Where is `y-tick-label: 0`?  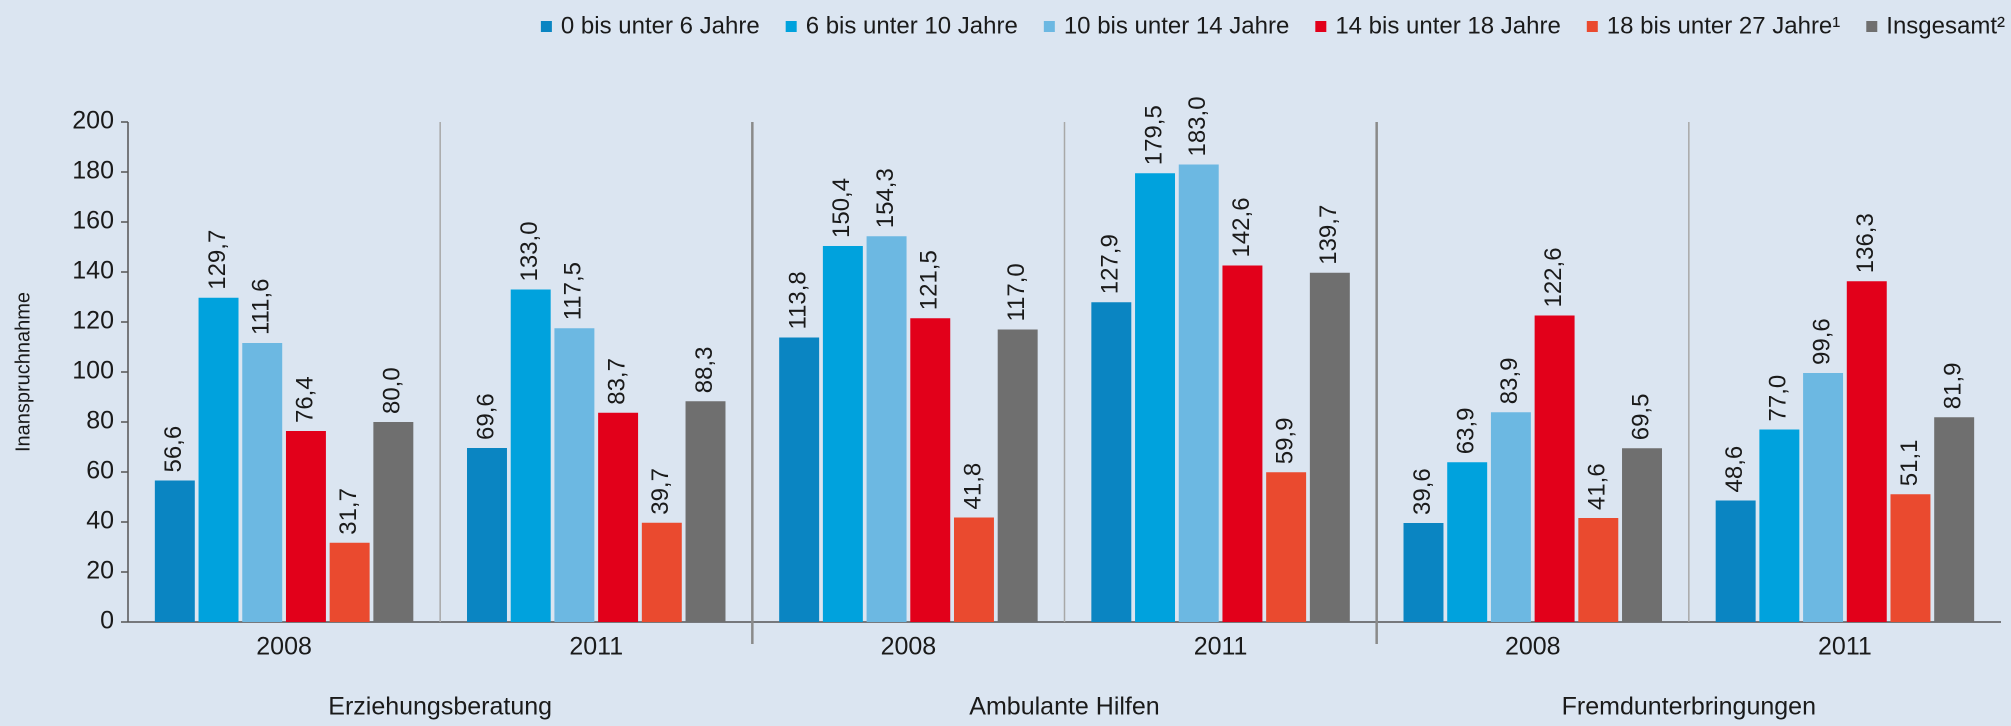
y-tick-label: 0 is located at coordinates (107, 621).